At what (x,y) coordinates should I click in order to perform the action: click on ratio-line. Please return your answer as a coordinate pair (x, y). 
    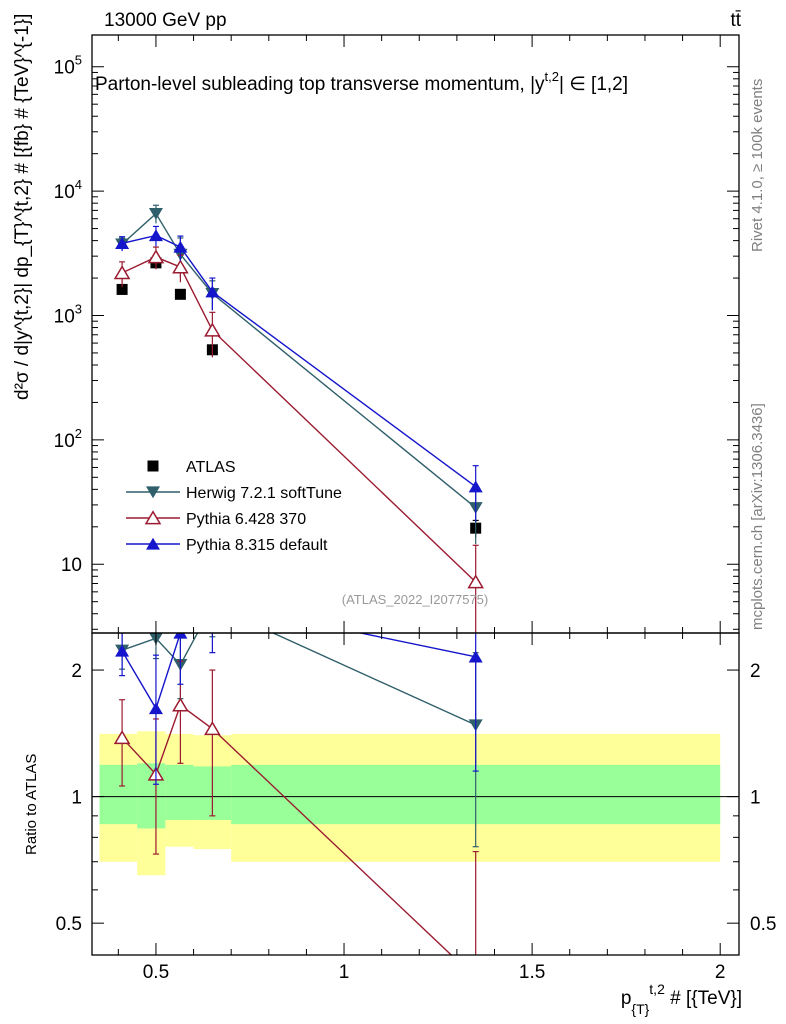
    Looking at the image, I should click on (298, 672).